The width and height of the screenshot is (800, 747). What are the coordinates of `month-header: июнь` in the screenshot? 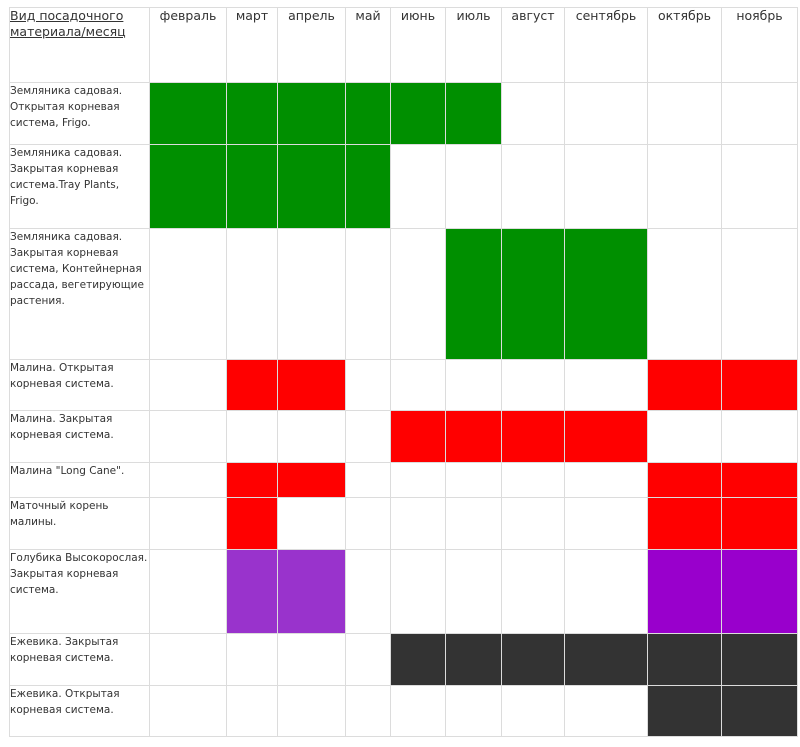 It's located at (418, 45).